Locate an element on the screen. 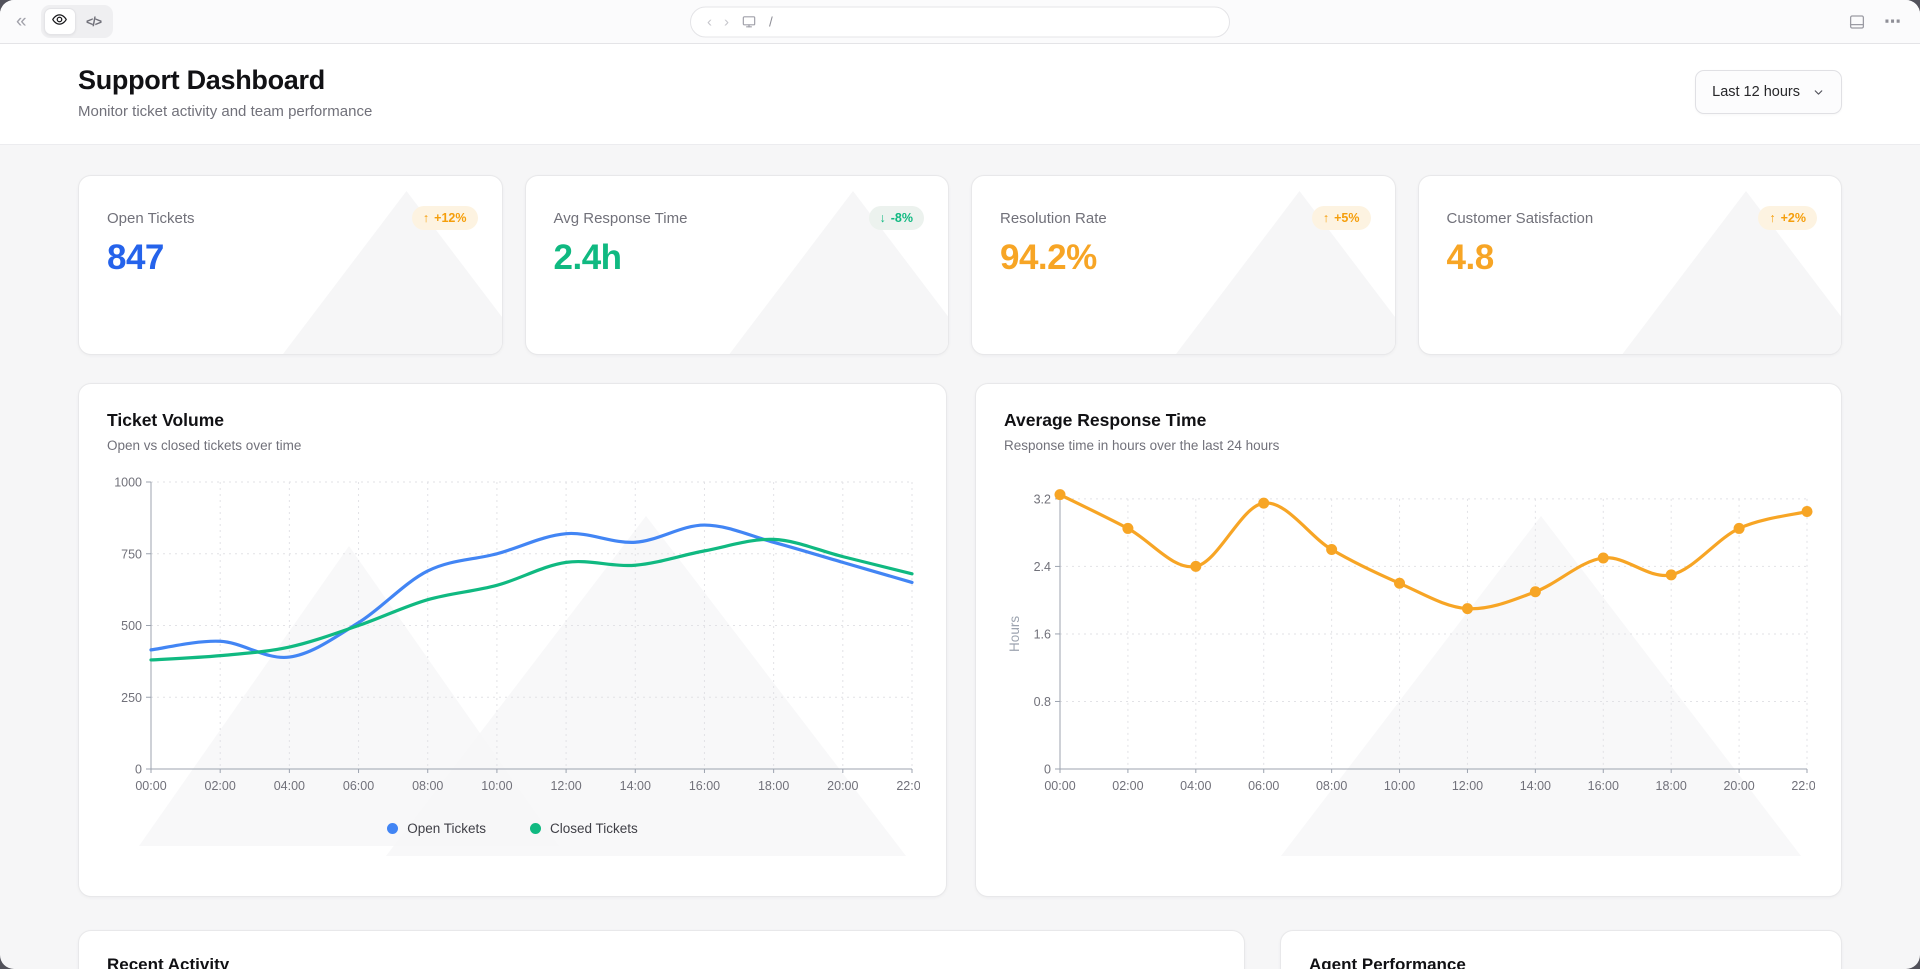 Image resolution: width=1920 pixels, height=969 pixels. stat-label: Customer Satisfaction is located at coordinates (1520, 218).